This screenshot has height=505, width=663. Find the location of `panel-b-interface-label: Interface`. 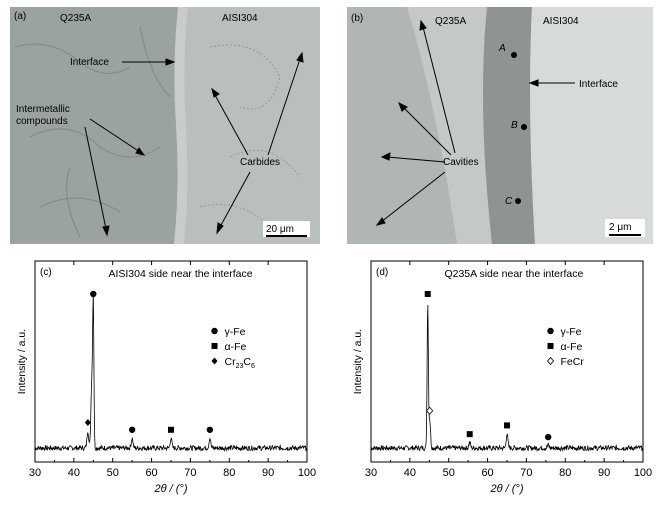

panel-b-interface-label: Interface is located at coordinates (598, 84).